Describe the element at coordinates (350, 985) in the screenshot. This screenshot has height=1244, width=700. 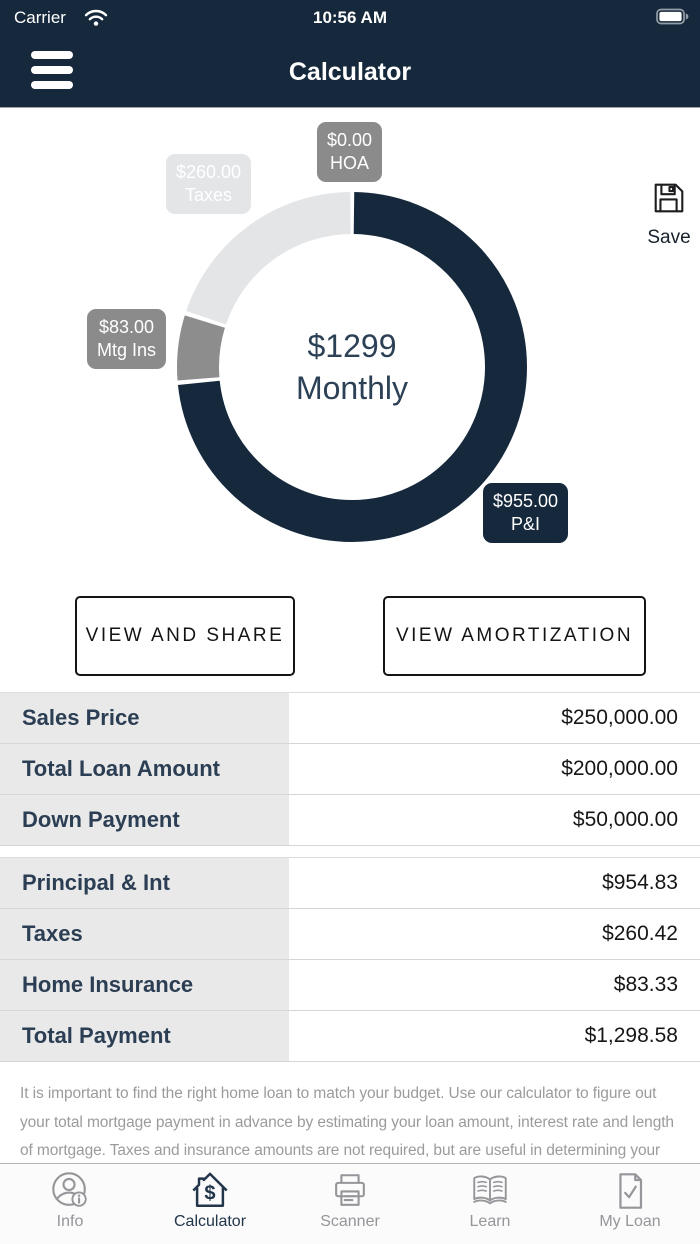
I see `table-row-home-insurance: Home Insurance $83.33` at that location.